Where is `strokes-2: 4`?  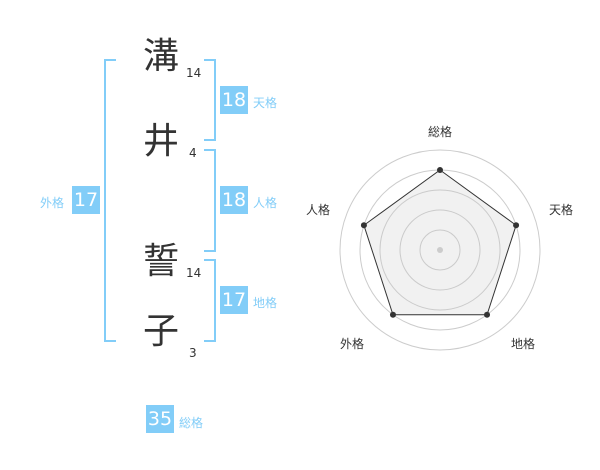
strokes-2: 4 is located at coordinates (193, 153).